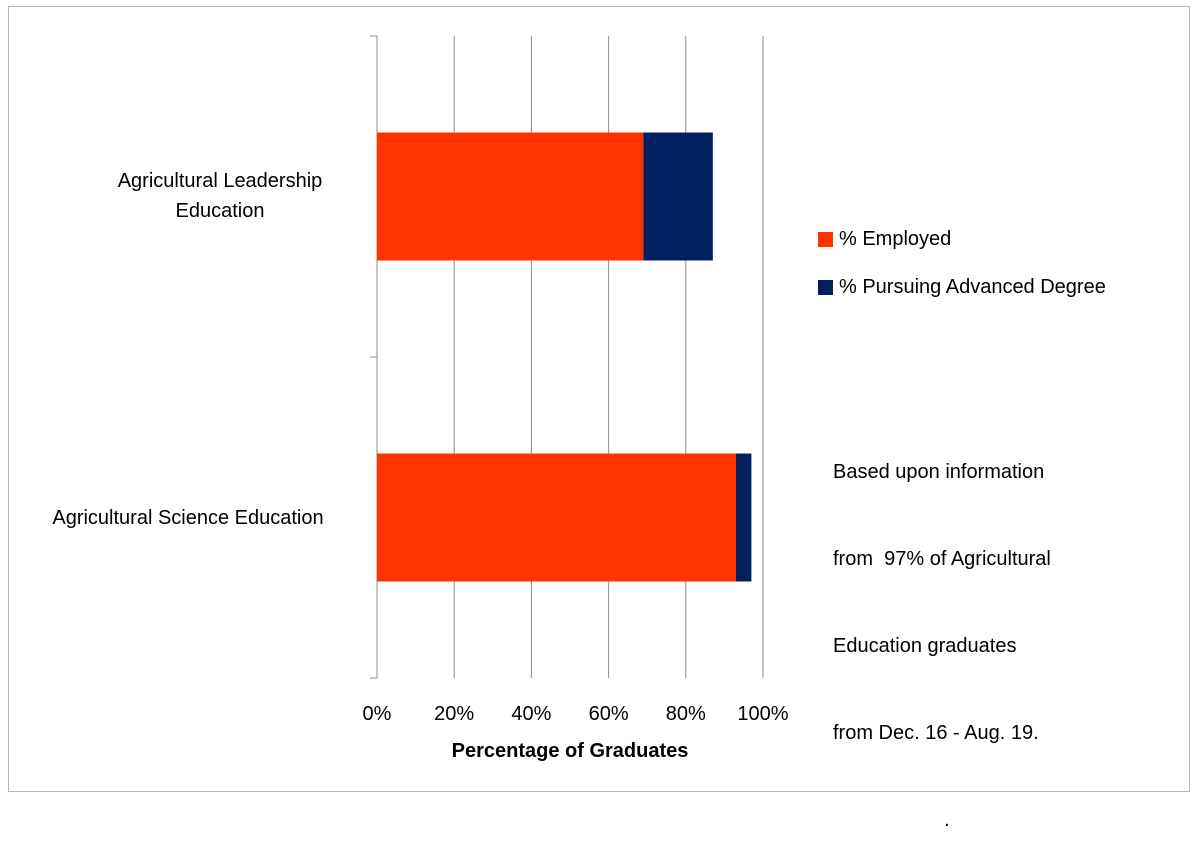 The image size is (1192, 864). I want to click on category-label-line: Agricultural Leadership, so click(220, 181).